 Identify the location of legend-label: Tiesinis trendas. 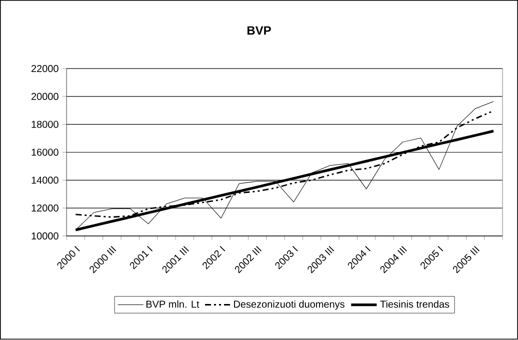
(415, 304).